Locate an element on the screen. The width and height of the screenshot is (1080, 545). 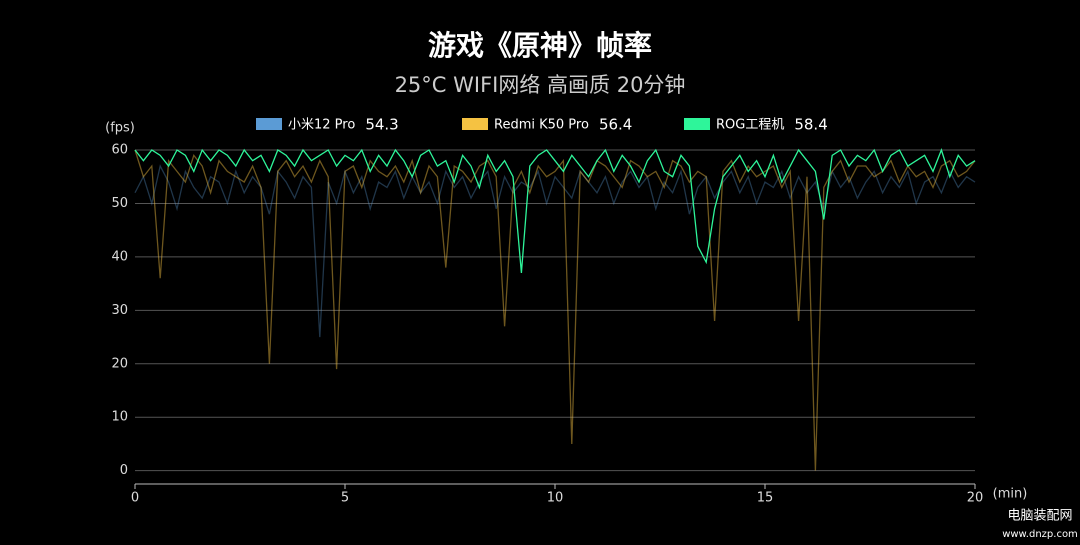
legend-label: ROG工程机 is located at coordinates (750, 125).